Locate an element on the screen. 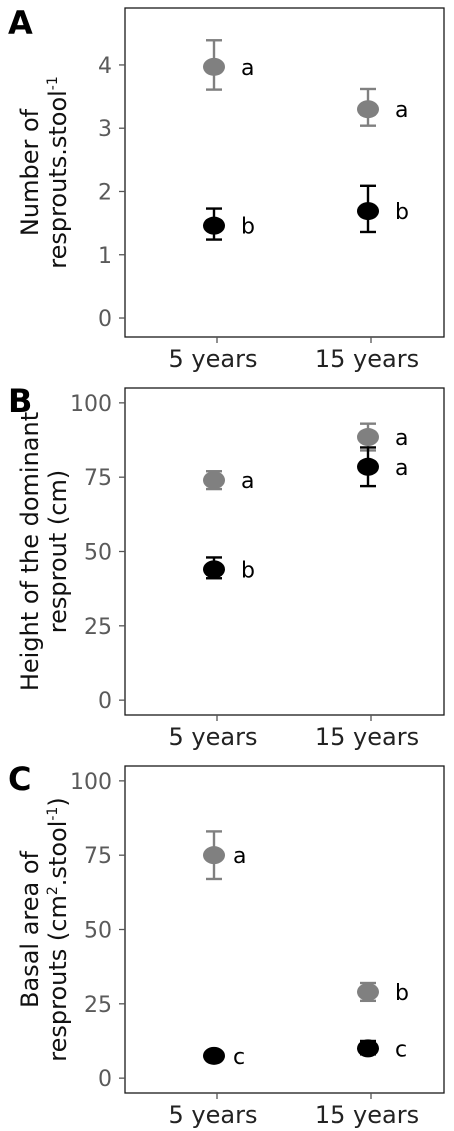  panel-letter: B is located at coordinates (20, 401).